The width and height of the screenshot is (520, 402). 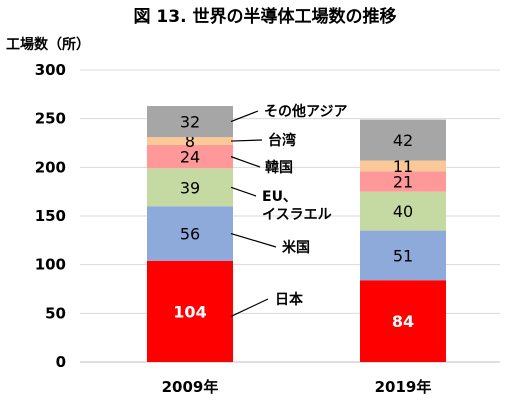 I want to click on data-label: 24, so click(x=190, y=157).